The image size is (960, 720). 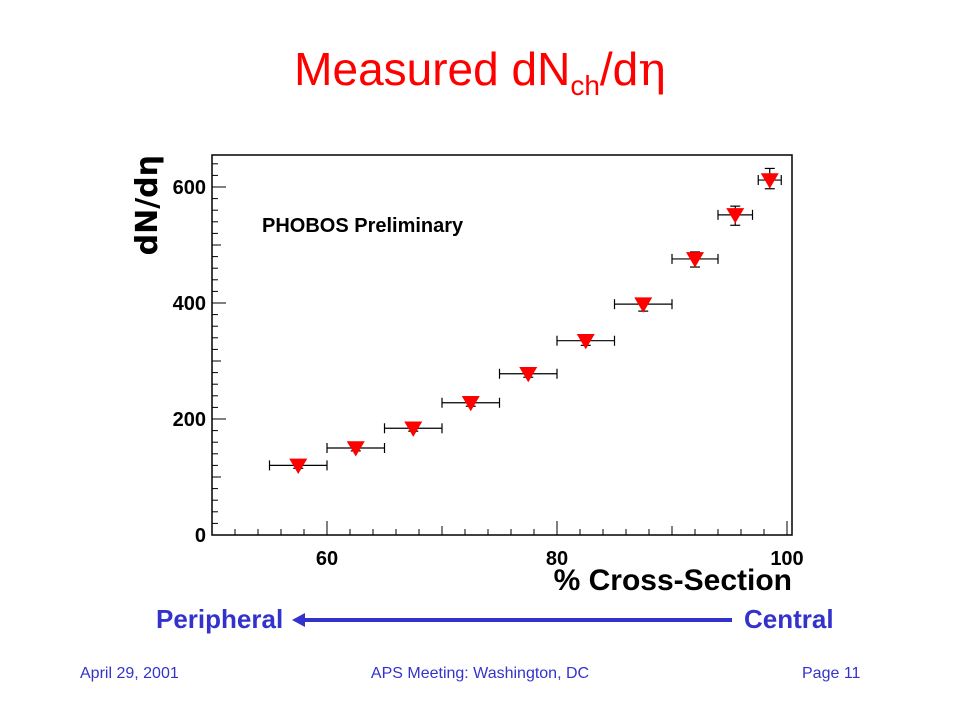 What do you see at coordinates (327, 559) in the screenshot?
I see `x-tick-label: 60` at bounding box center [327, 559].